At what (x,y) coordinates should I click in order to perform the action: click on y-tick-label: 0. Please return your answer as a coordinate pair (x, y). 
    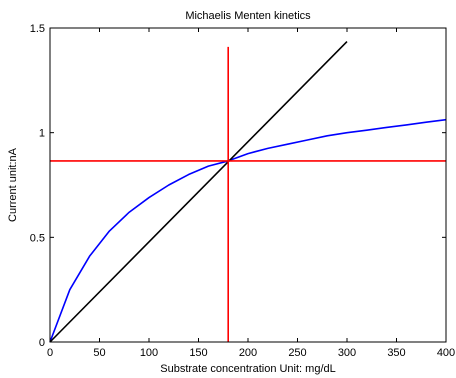
    Looking at the image, I should click on (42, 343).